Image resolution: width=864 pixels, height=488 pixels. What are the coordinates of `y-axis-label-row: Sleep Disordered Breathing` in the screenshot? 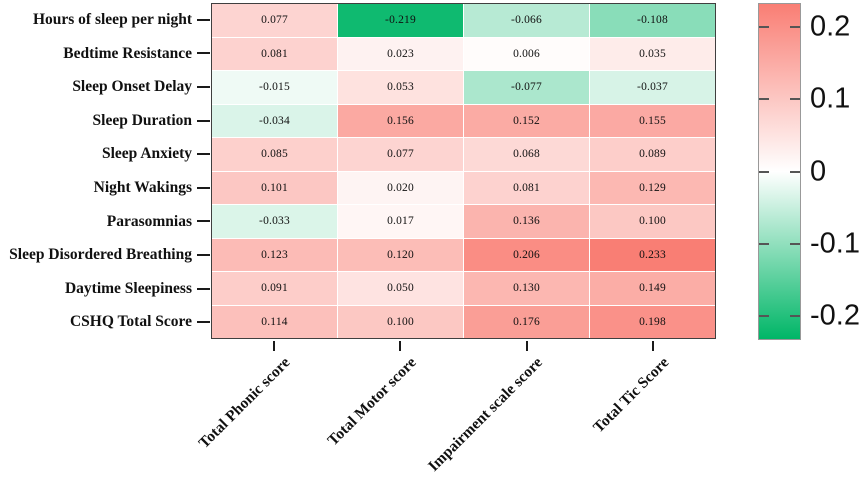 It's located at (105, 255).